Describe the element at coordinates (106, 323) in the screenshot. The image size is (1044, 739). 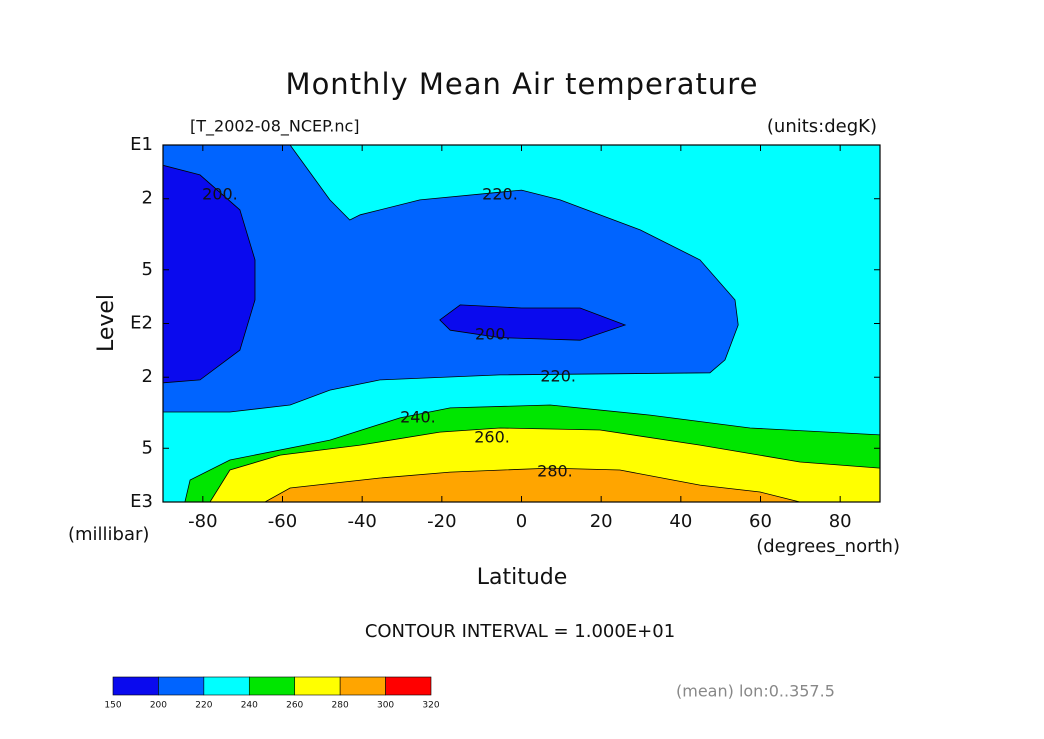
I see `y-axis-label: Level` at that location.